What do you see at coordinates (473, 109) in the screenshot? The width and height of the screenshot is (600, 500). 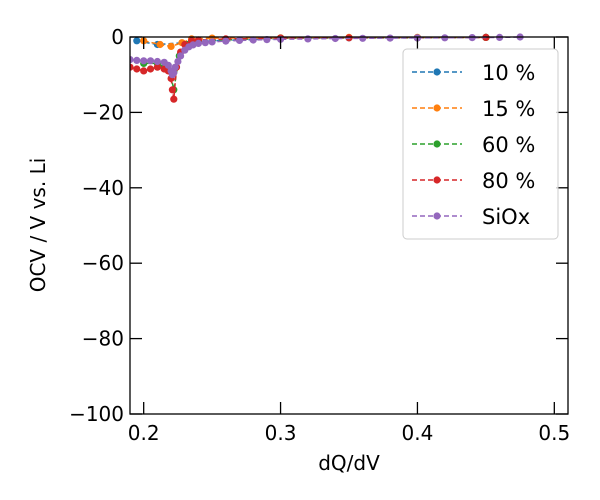 I see `legend-entry: 15 %` at bounding box center [473, 109].